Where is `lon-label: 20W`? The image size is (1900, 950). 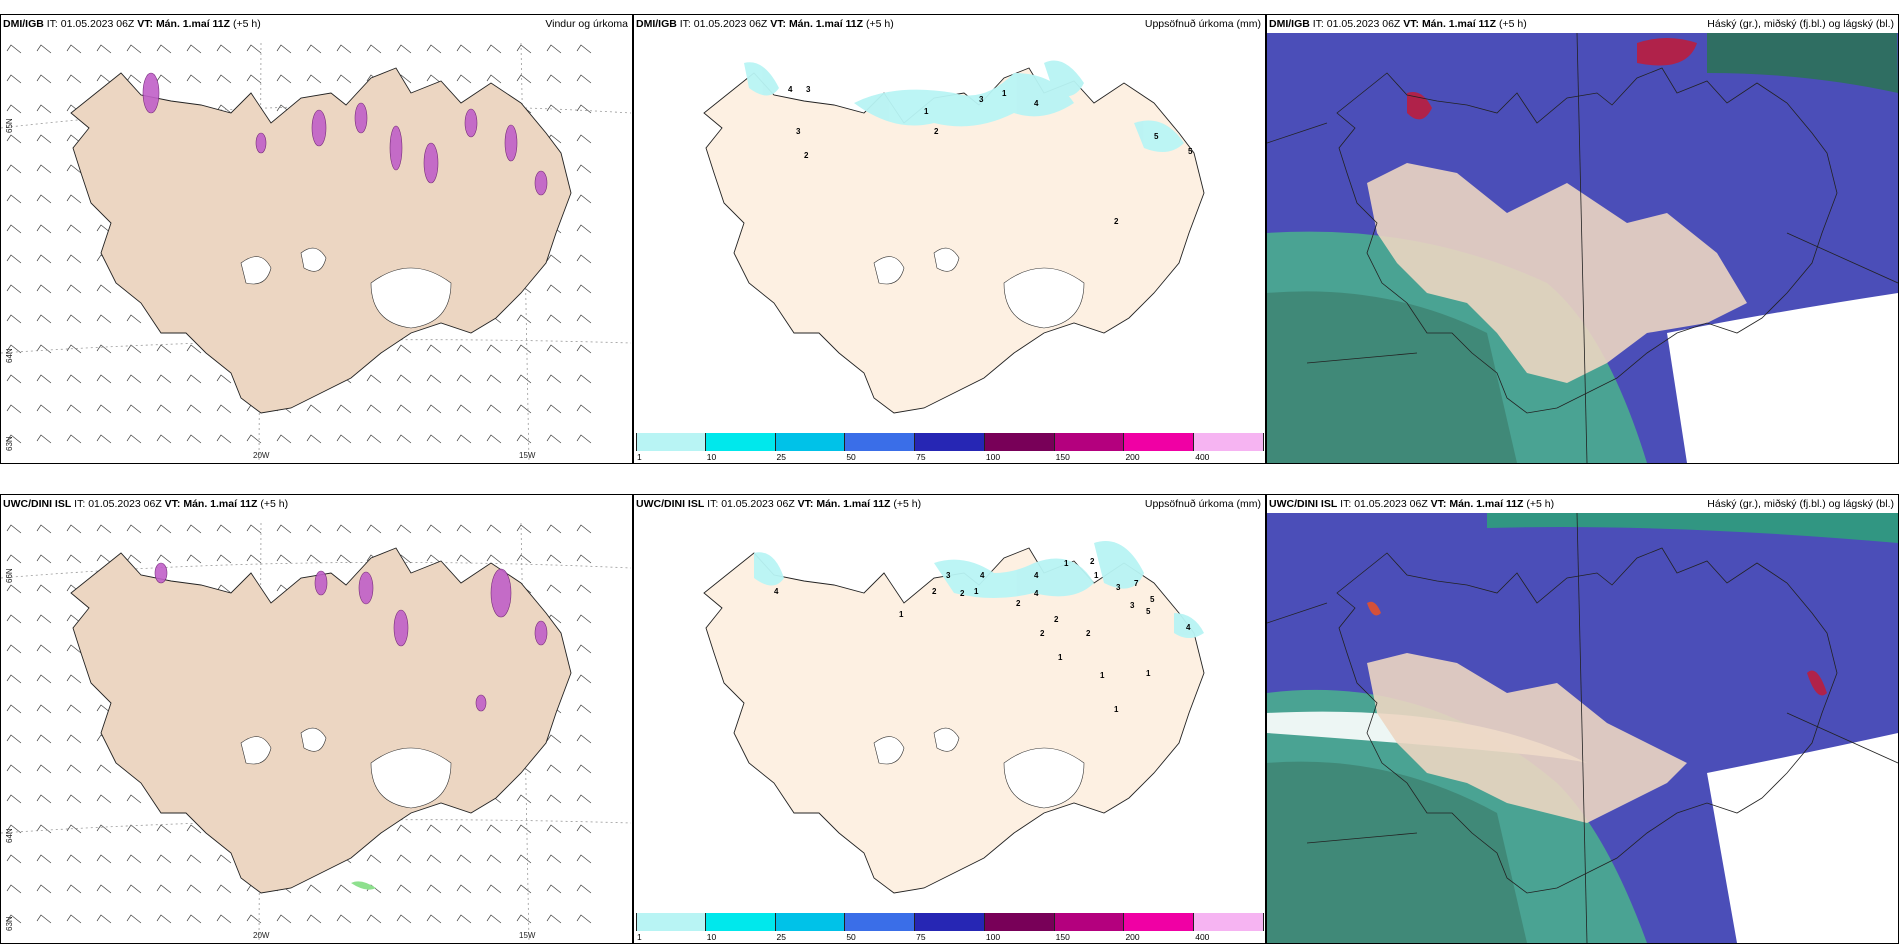 lon-label: 20W is located at coordinates (261, 455).